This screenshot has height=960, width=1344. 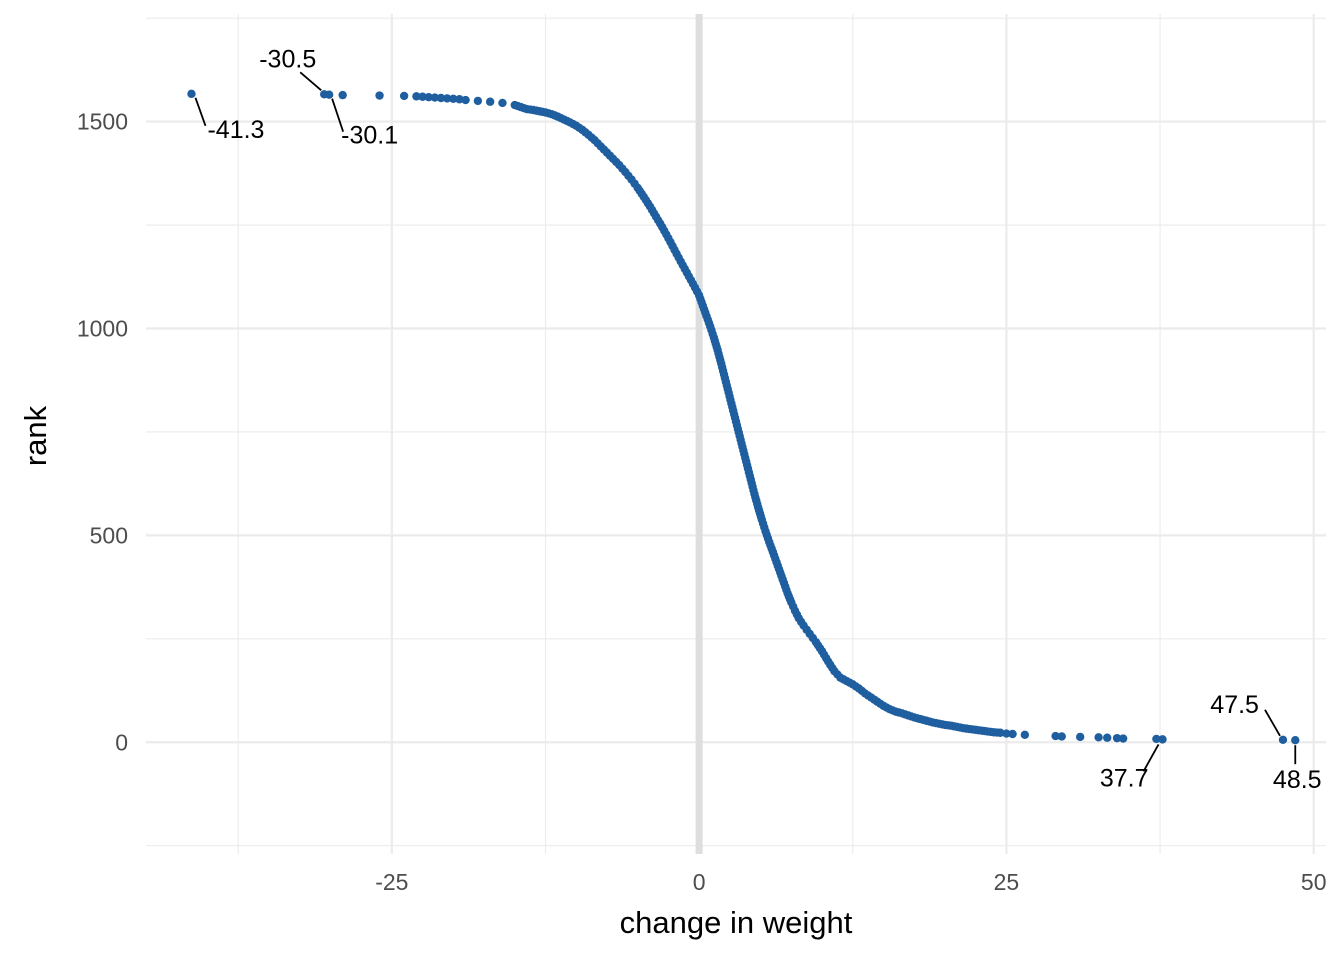 What do you see at coordinates (369, 136) in the screenshot?
I see `annotation-label: -30.1` at bounding box center [369, 136].